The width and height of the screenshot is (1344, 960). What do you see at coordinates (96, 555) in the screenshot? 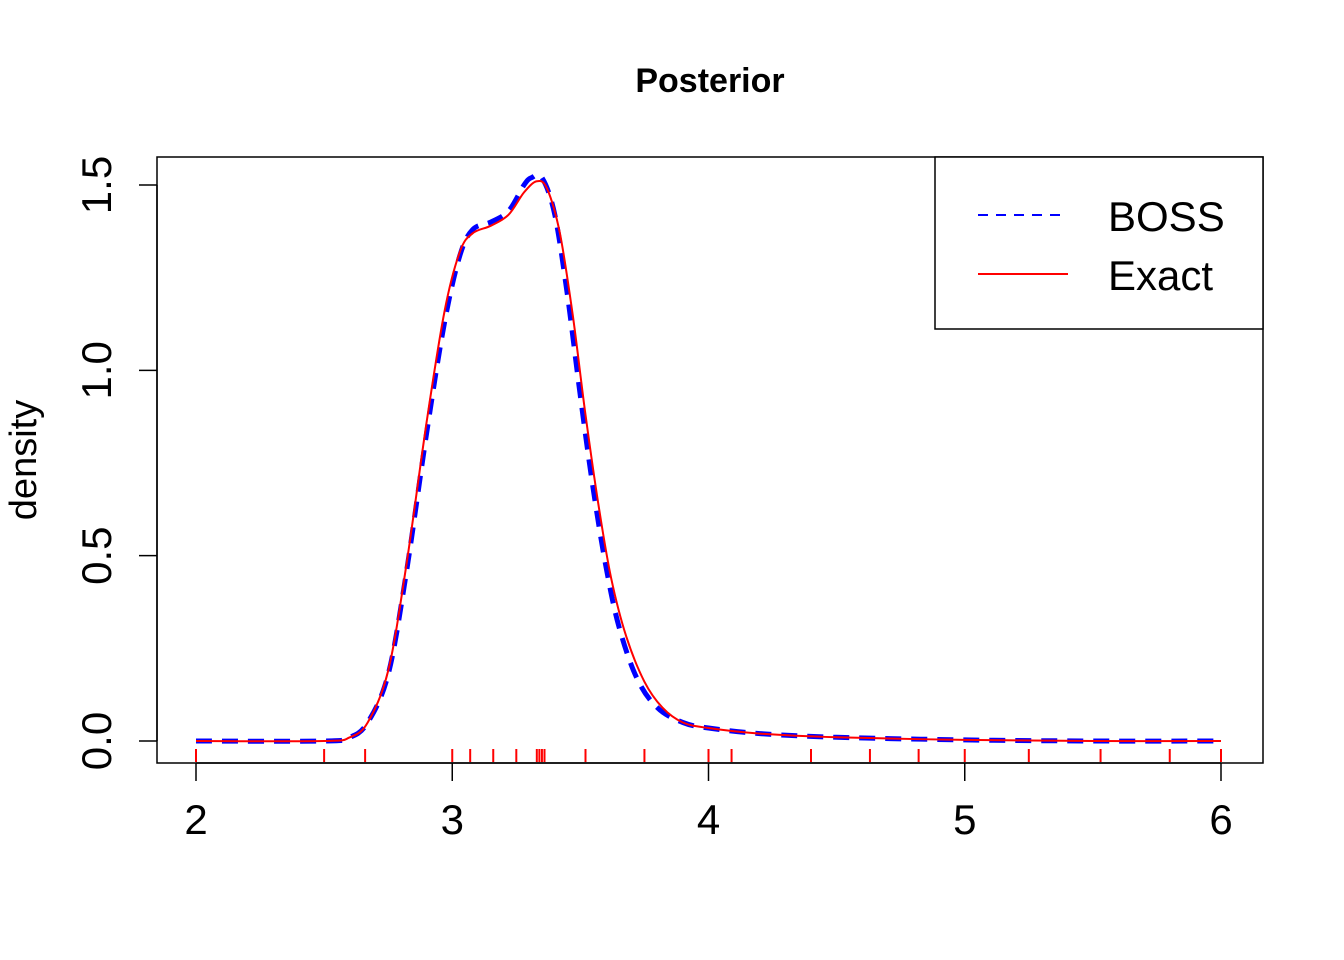
I see `y-tick-label: 0.5` at bounding box center [96, 555].